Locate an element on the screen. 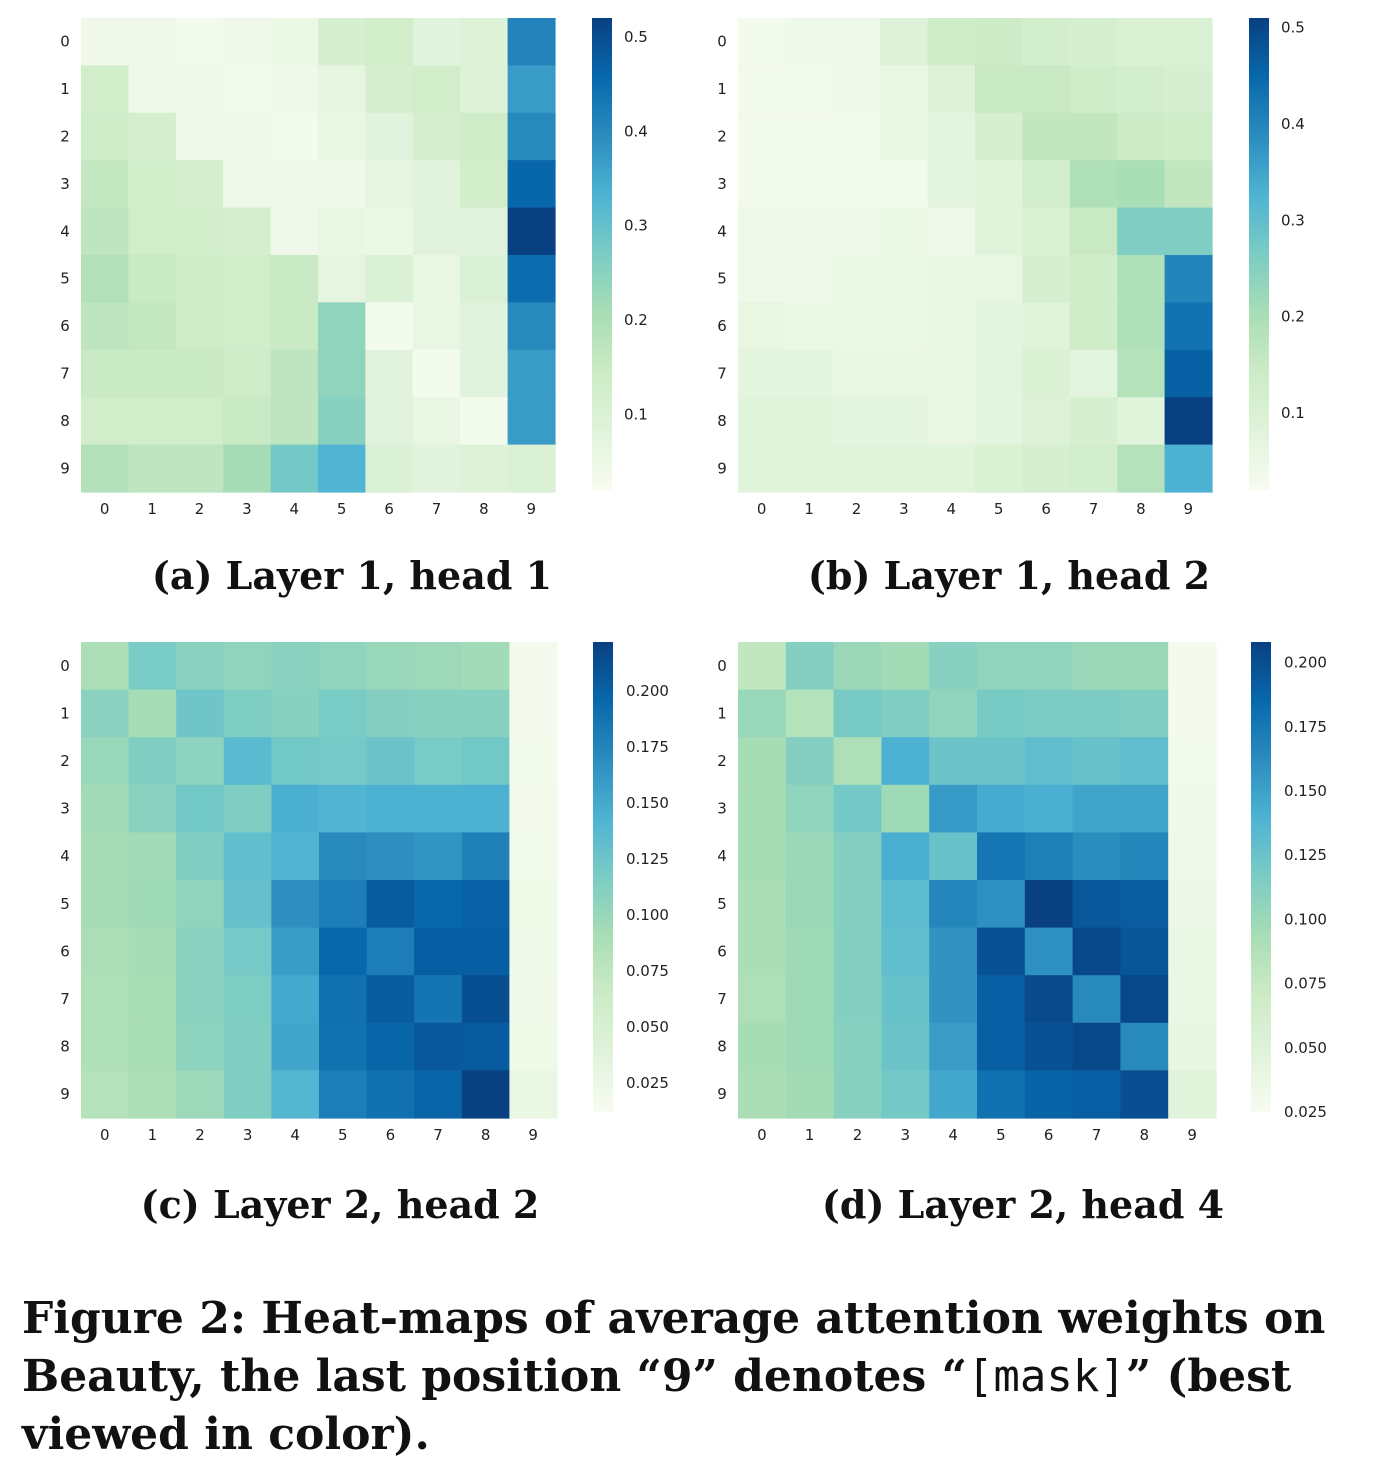  subcaption-a: (a) Layer 1, head 1 is located at coordinates (352, 575).